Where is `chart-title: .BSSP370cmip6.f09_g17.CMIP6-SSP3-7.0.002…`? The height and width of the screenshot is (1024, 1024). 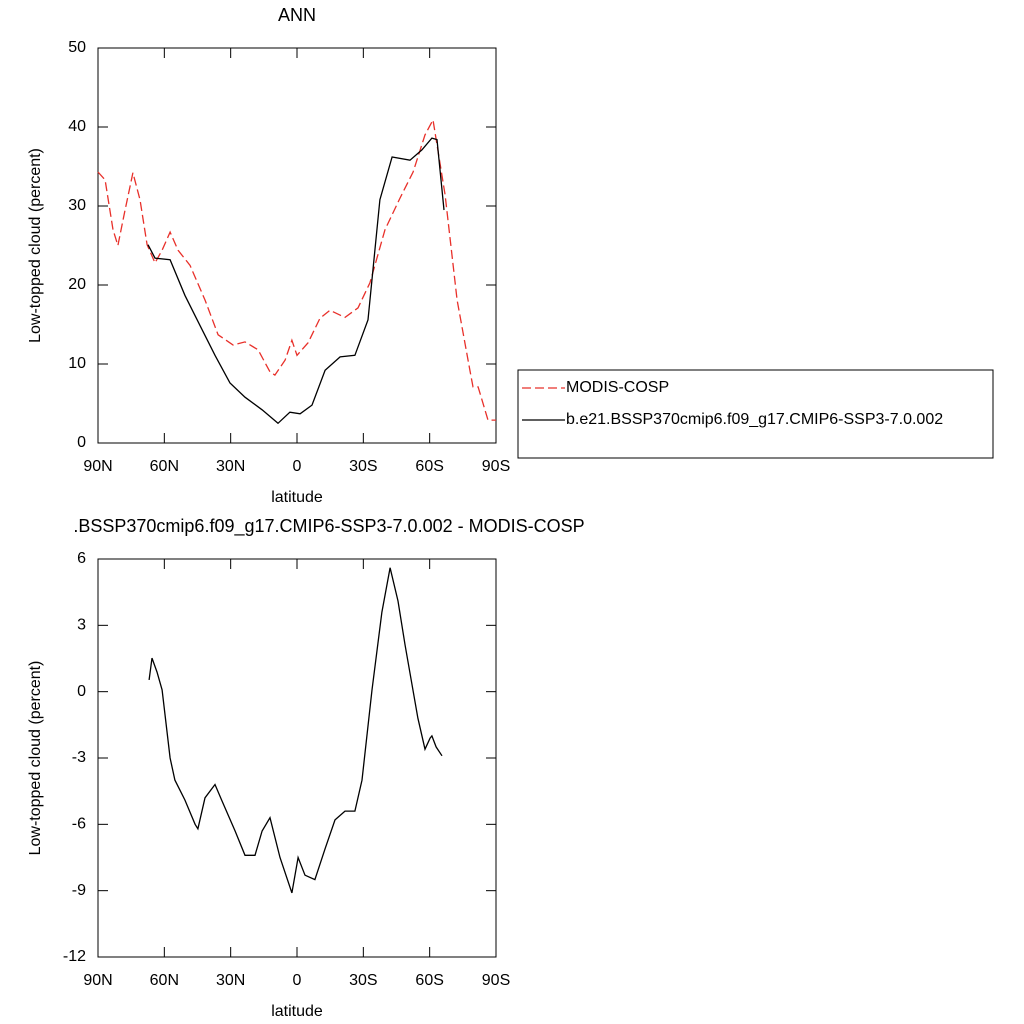 chart-title: .BSSP370cmip6.f09_g17.CMIP6-SSP3-7.0.002… is located at coordinates (328, 526).